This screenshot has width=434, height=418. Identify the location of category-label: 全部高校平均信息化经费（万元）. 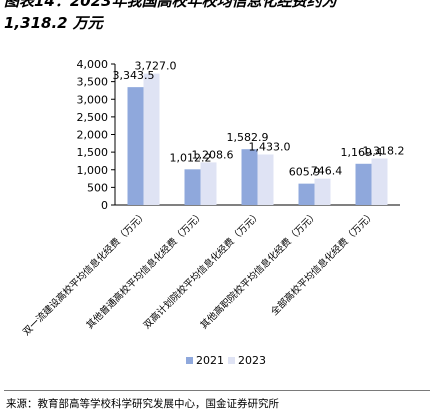
(322, 263).